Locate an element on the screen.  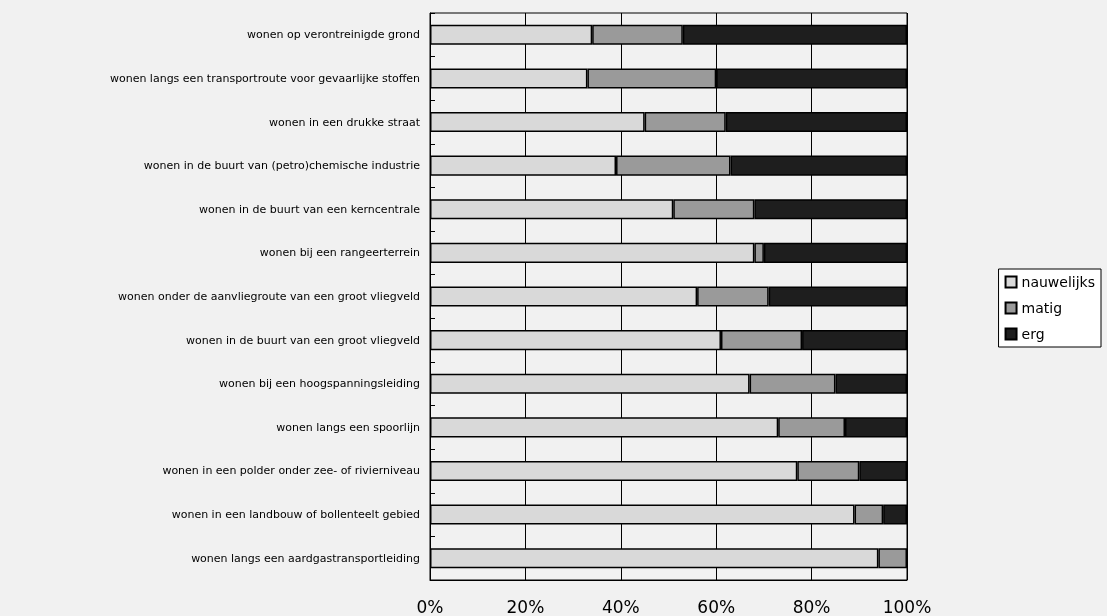
y-tick-label: wonen in de buurt van een groot vliegveld is located at coordinates (303, 340).